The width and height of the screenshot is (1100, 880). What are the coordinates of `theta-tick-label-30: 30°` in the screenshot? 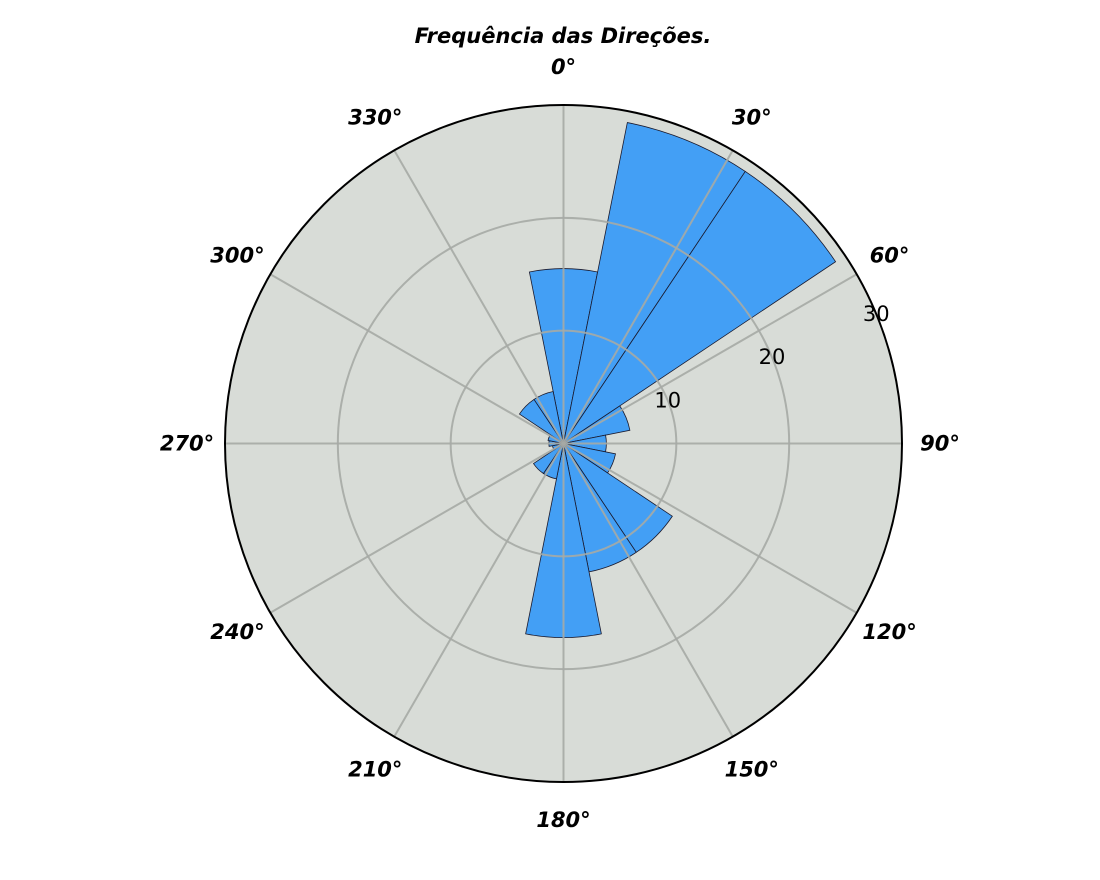 It's located at (752, 117).